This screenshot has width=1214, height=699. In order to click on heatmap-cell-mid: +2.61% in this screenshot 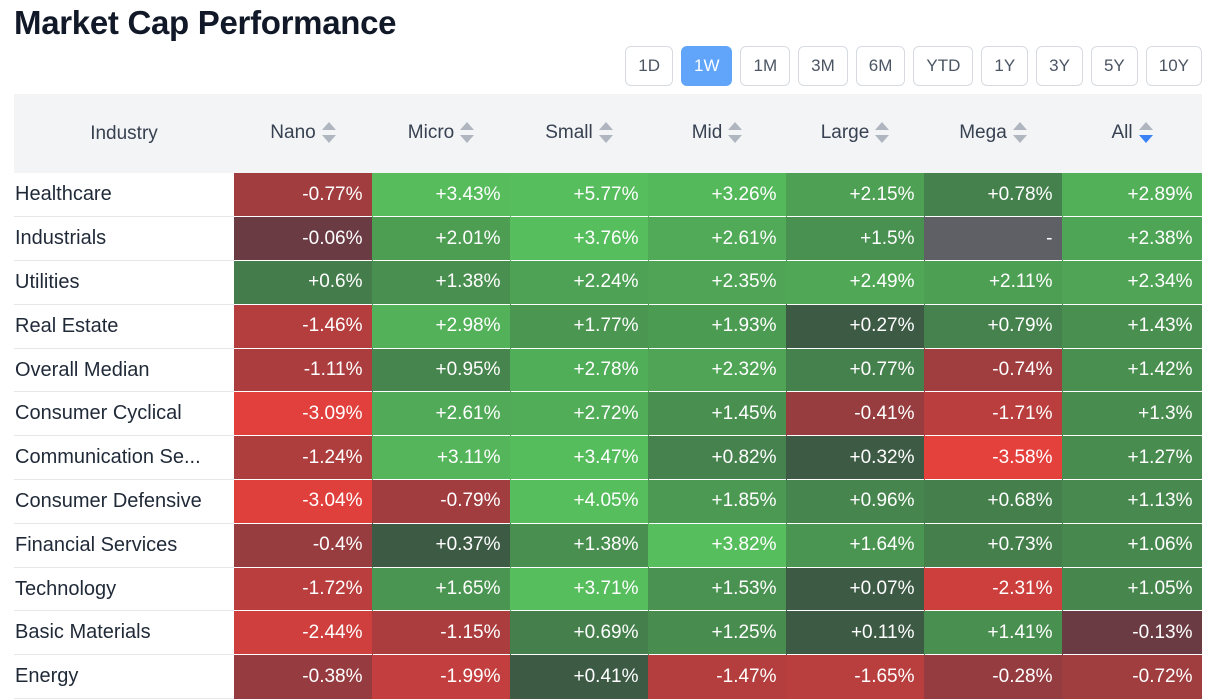, I will do `click(717, 238)`.